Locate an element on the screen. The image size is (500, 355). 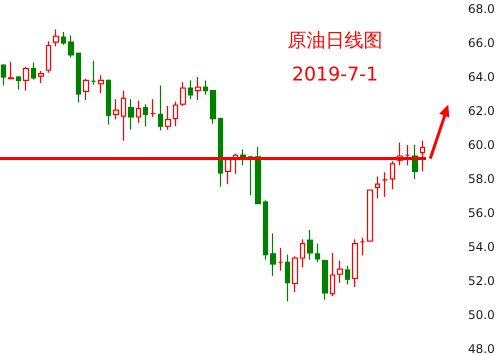
y-tick-label: 60.0 is located at coordinates (481, 145).